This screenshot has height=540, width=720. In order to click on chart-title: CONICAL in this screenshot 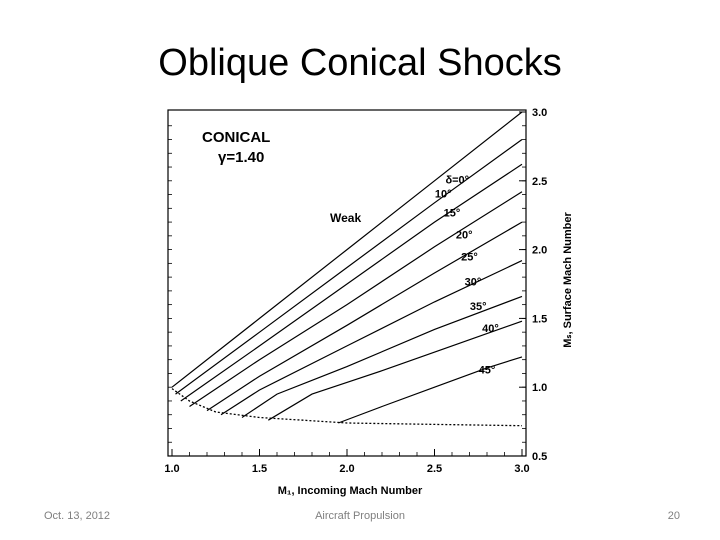, I will do `click(236, 137)`.